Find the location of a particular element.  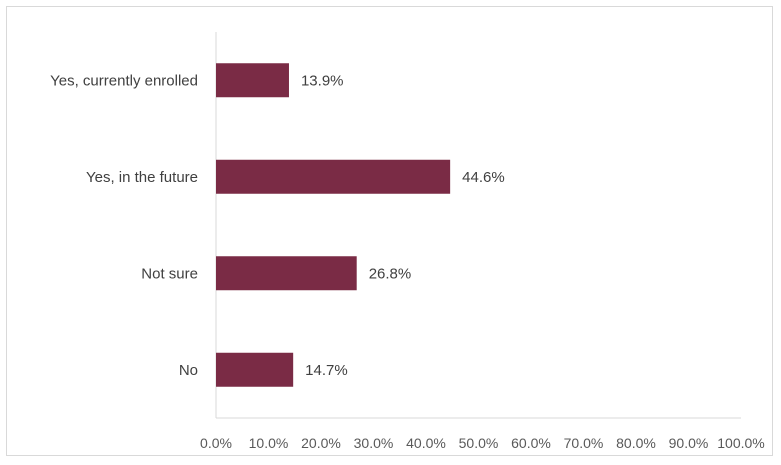

x-tick-label: 90.0% is located at coordinates (689, 443).